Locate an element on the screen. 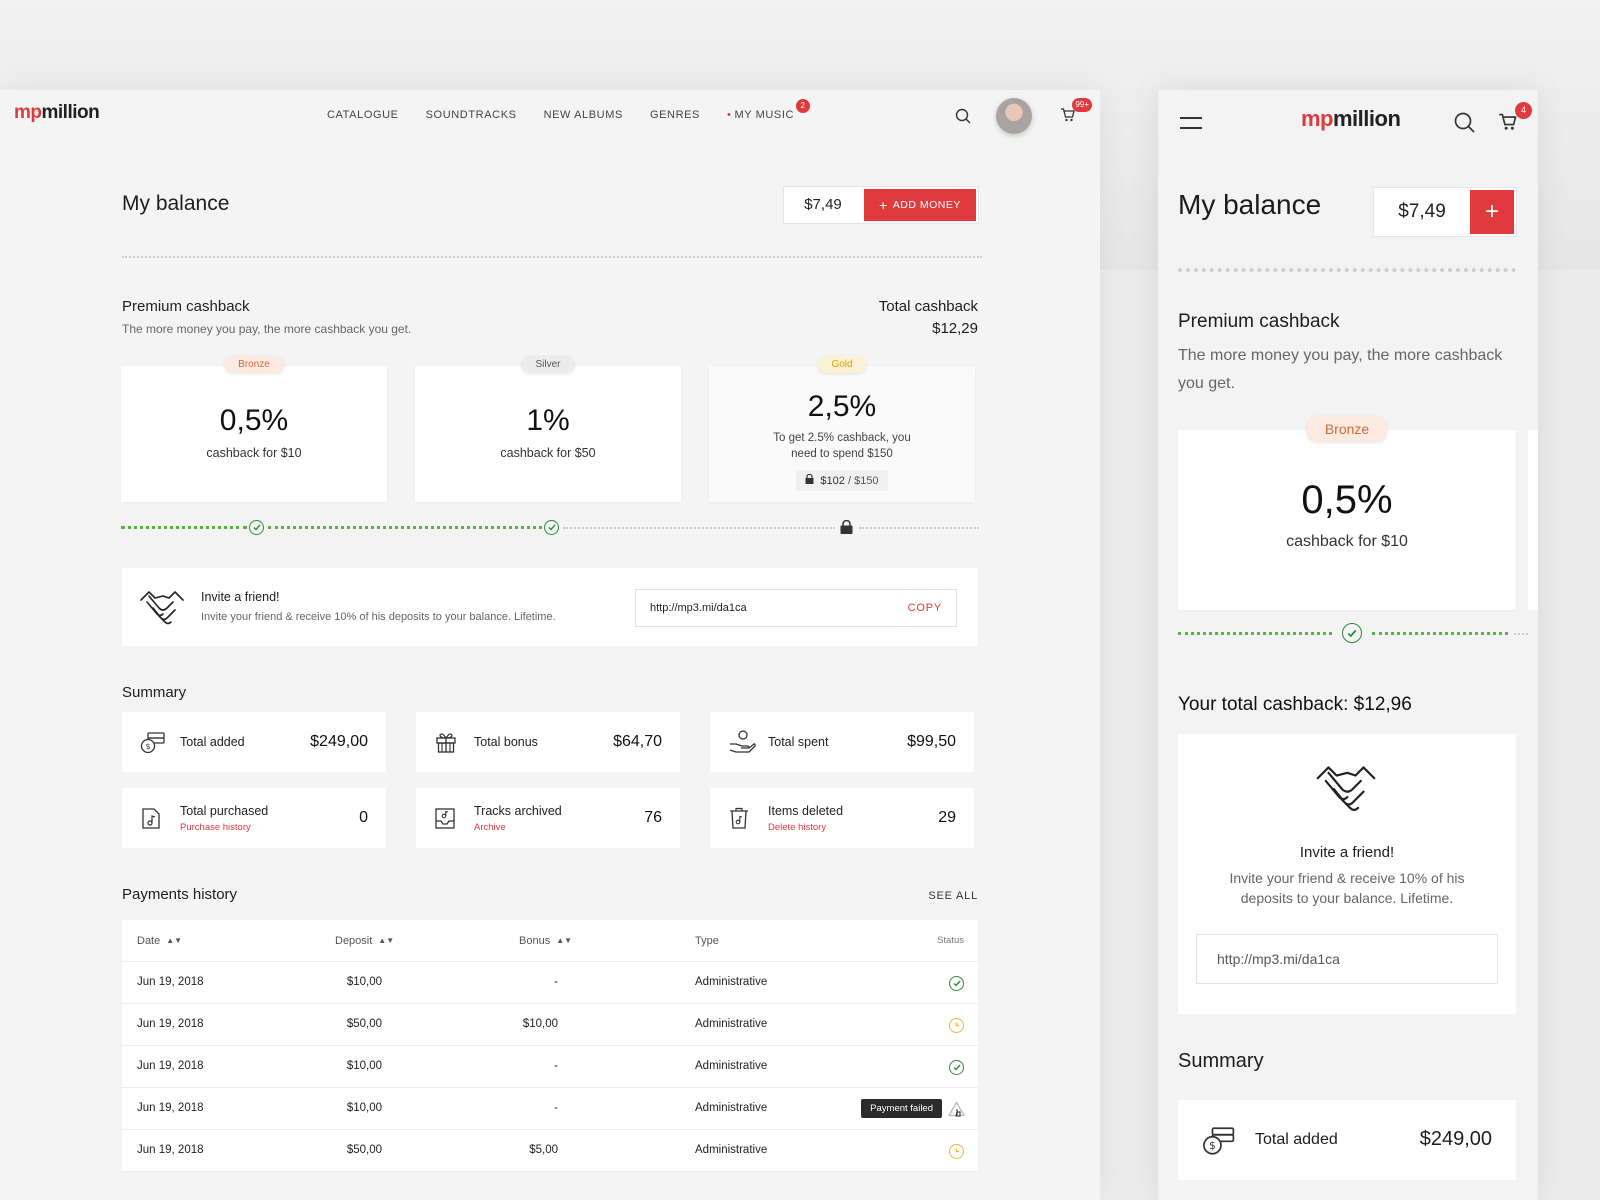  stat-items-deleted: Items deleted Delete history 29 is located at coordinates (842, 818).